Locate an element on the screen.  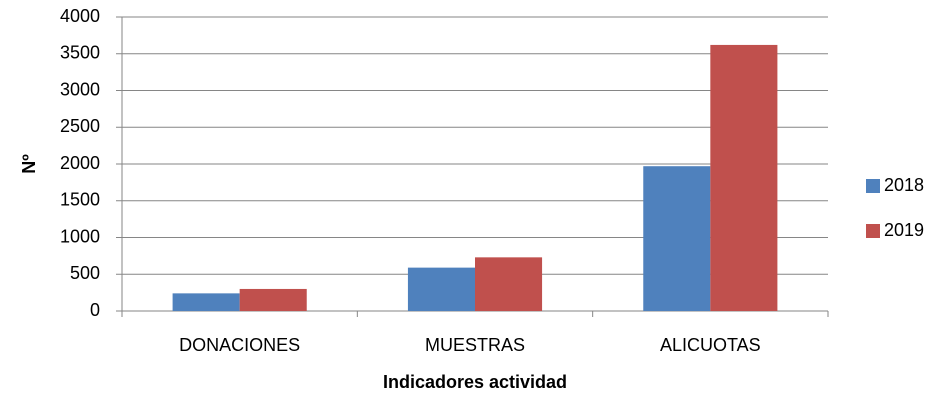
y-tick-label: 3000 is located at coordinates (80, 89).